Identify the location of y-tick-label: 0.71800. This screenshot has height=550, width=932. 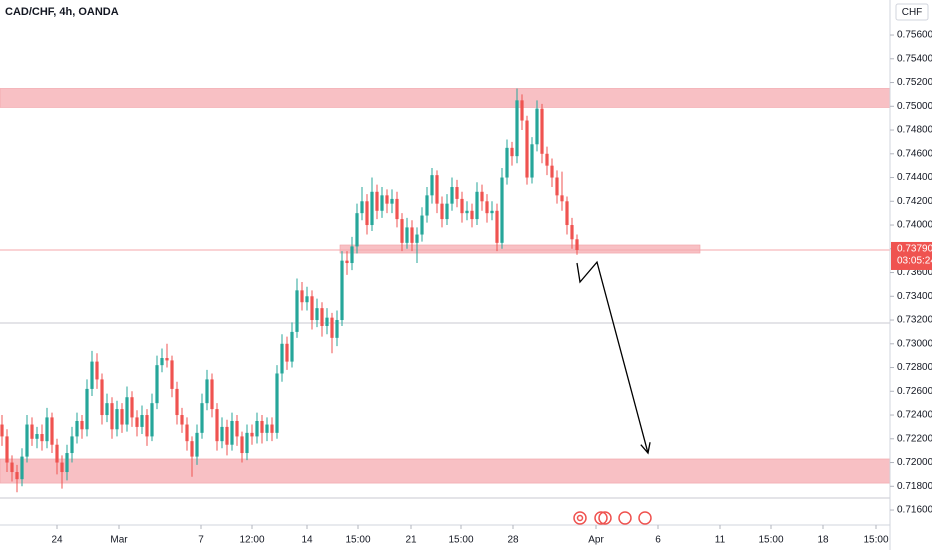
(914, 486).